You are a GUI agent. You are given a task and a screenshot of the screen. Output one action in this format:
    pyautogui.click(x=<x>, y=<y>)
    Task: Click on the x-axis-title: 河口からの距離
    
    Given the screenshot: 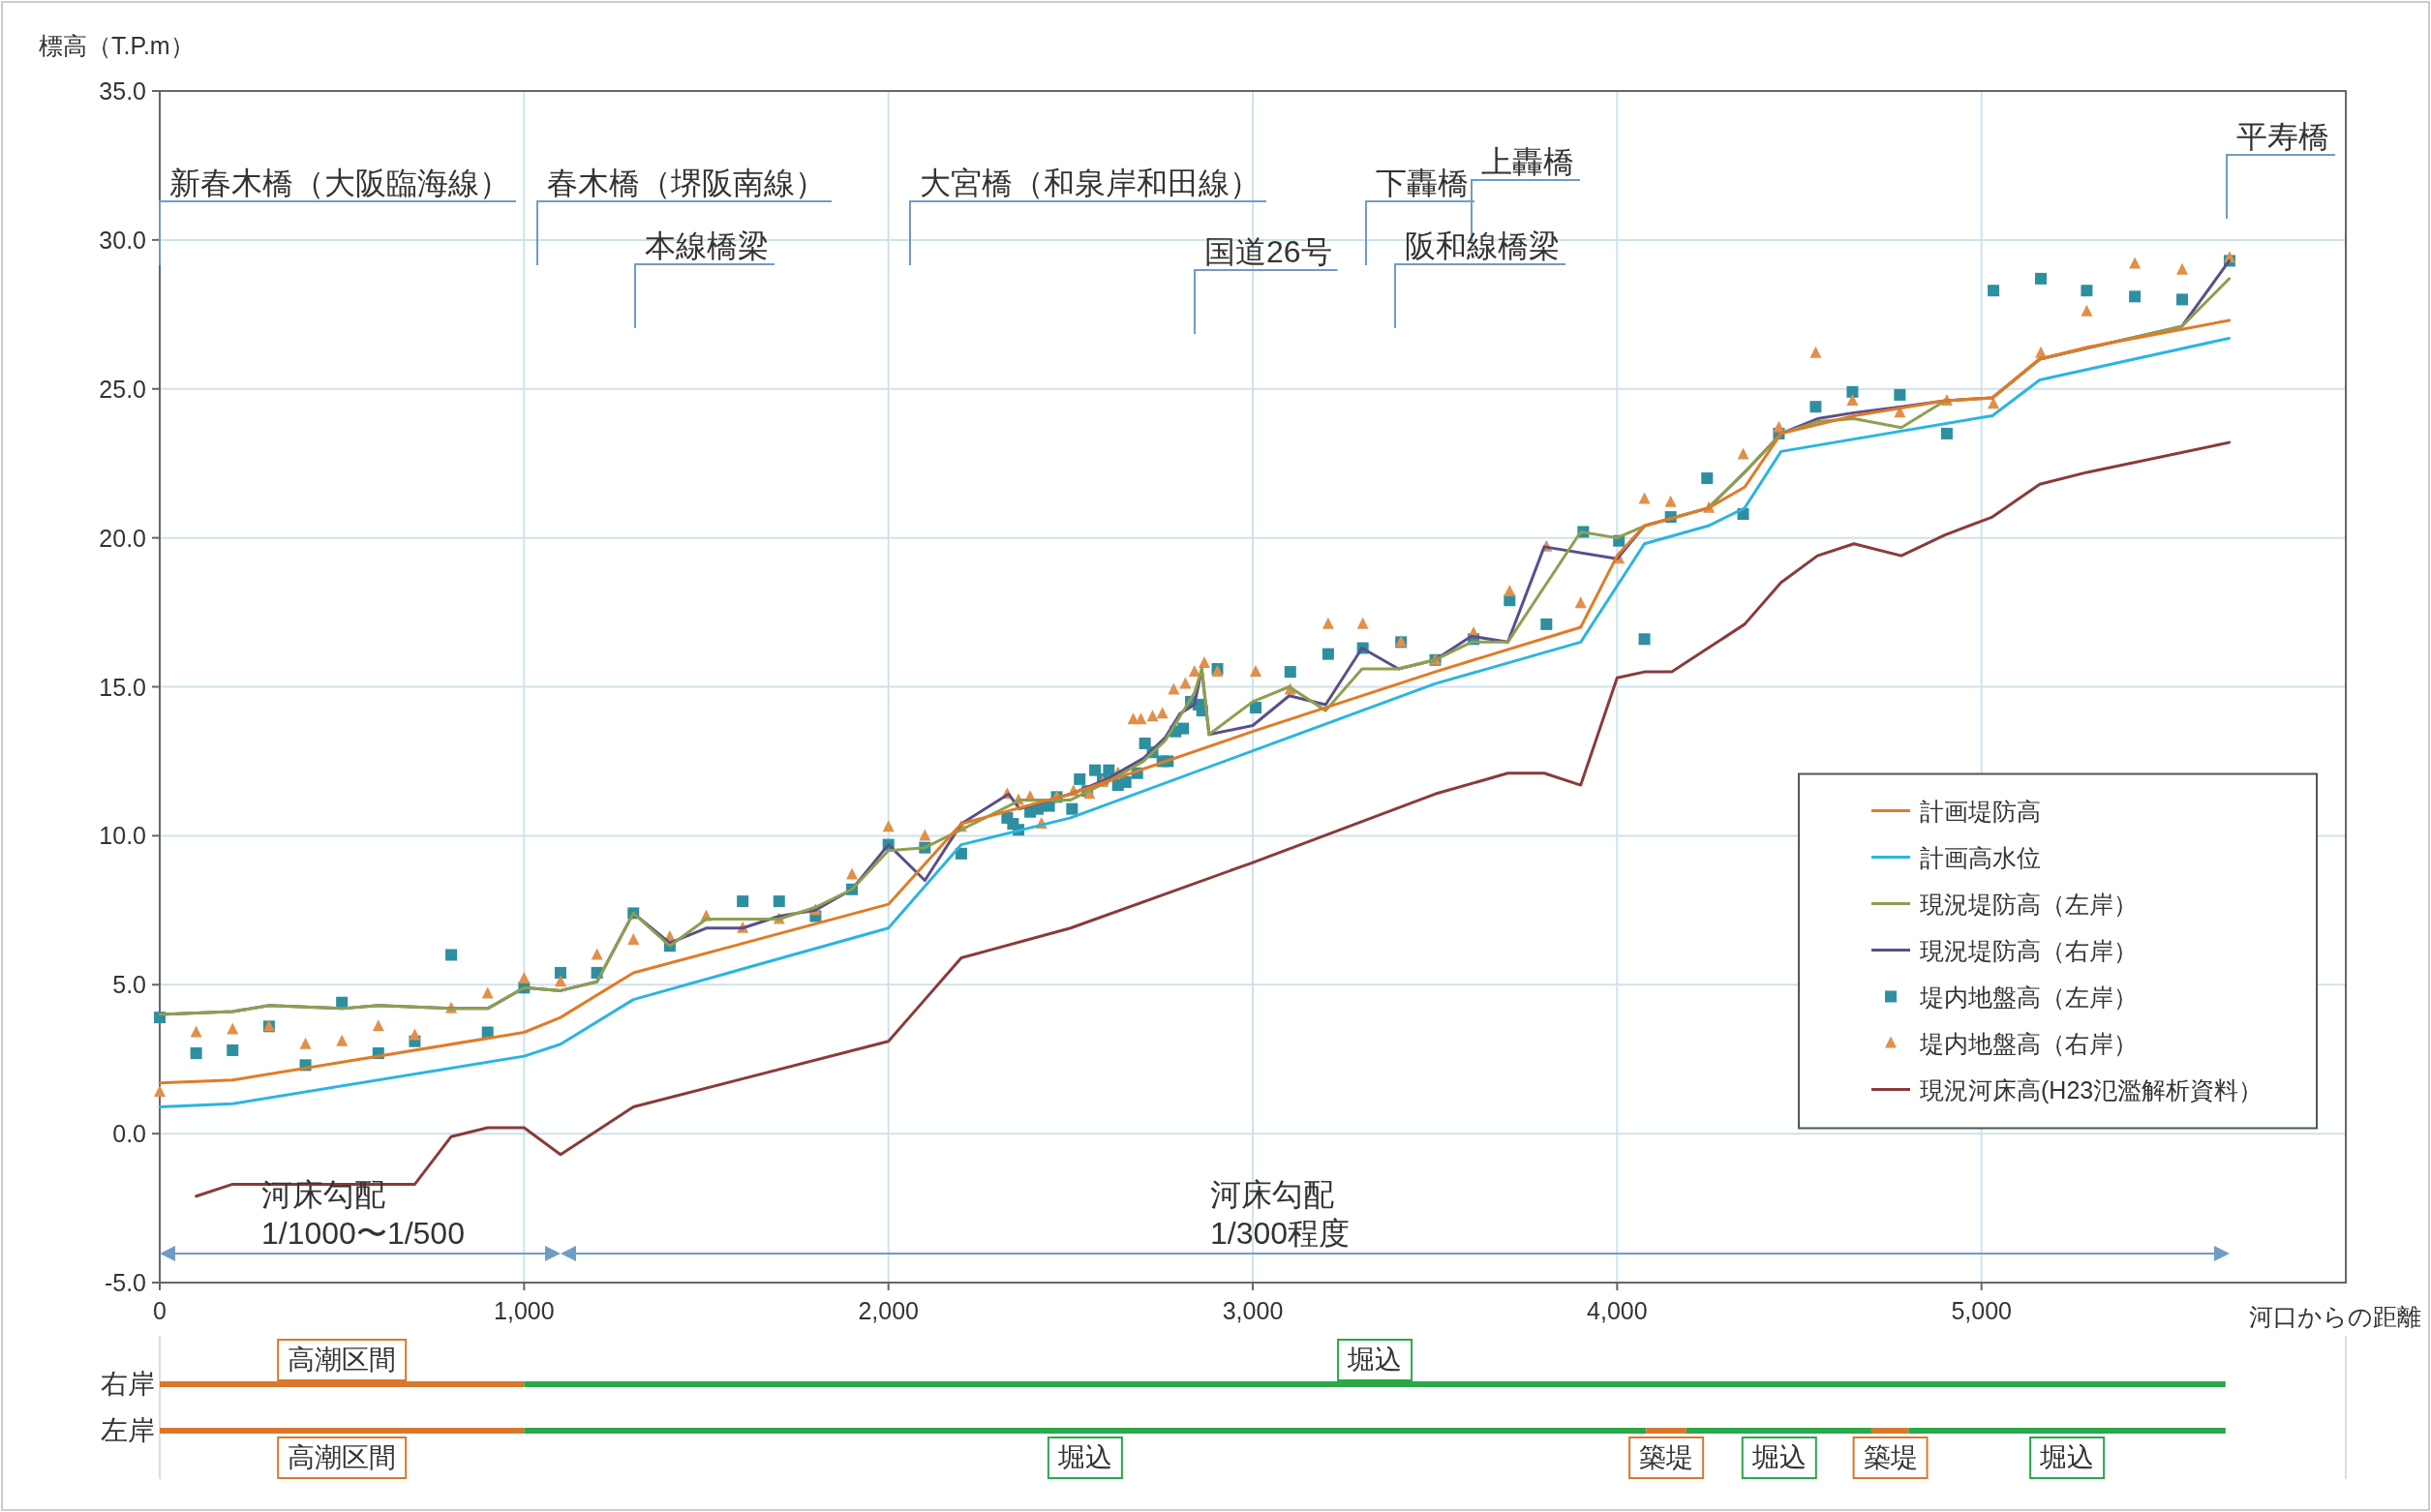 What is the action you would take?
    pyautogui.click(x=2335, y=1316)
    